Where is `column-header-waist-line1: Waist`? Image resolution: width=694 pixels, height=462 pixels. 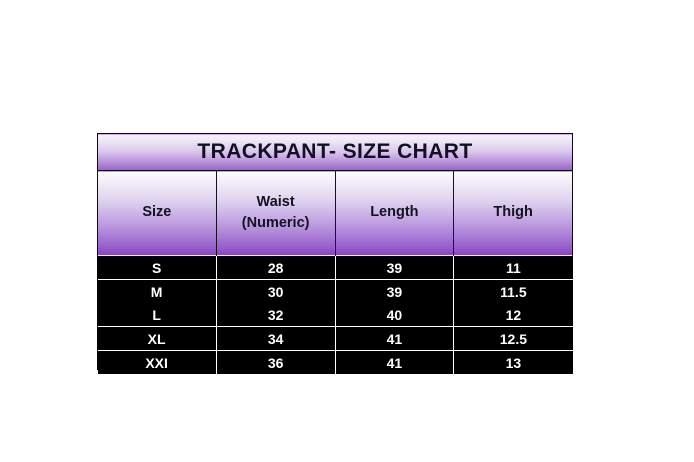
column-header-waist-line1: Waist is located at coordinates (275, 201).